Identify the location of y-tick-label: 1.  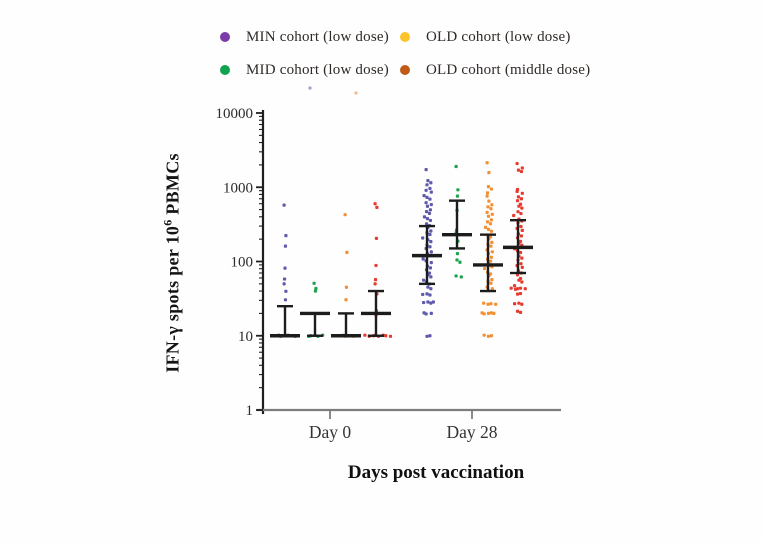
(250, 411).